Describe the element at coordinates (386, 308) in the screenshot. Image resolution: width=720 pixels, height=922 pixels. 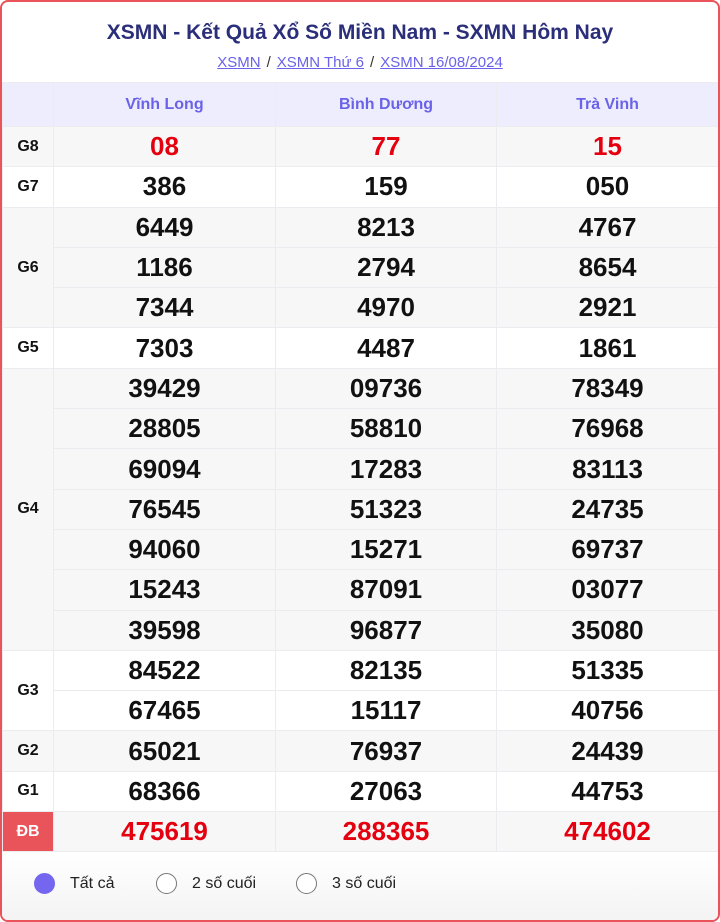
I see `prize-number: 4970` at that location.